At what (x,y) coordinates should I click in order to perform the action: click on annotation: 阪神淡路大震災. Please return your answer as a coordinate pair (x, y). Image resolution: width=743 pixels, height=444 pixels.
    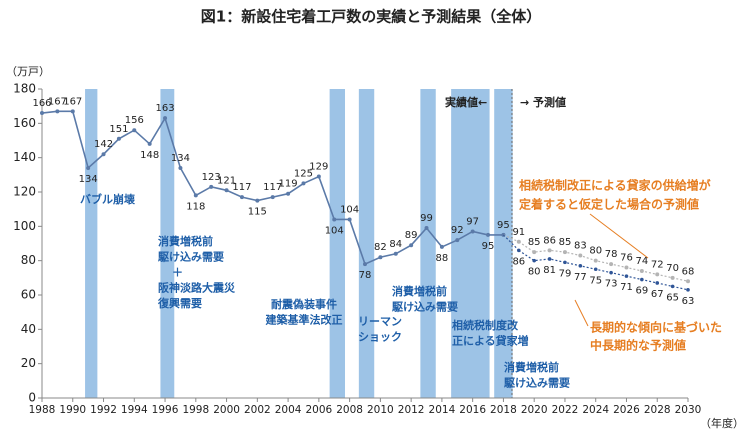
    Looking at the image, I should click on (197, 288).